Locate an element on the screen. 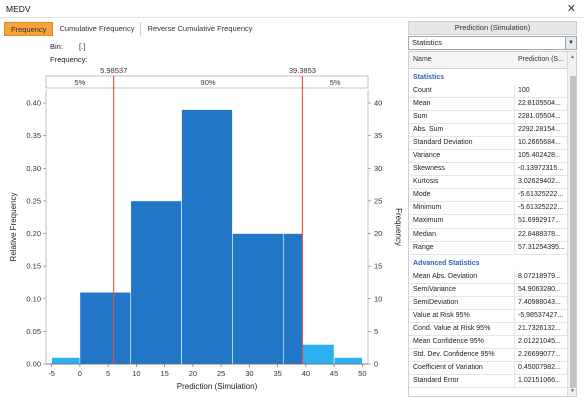  stat-name: Cond. Value at Risk 95% is located at coordinates (452, 328).